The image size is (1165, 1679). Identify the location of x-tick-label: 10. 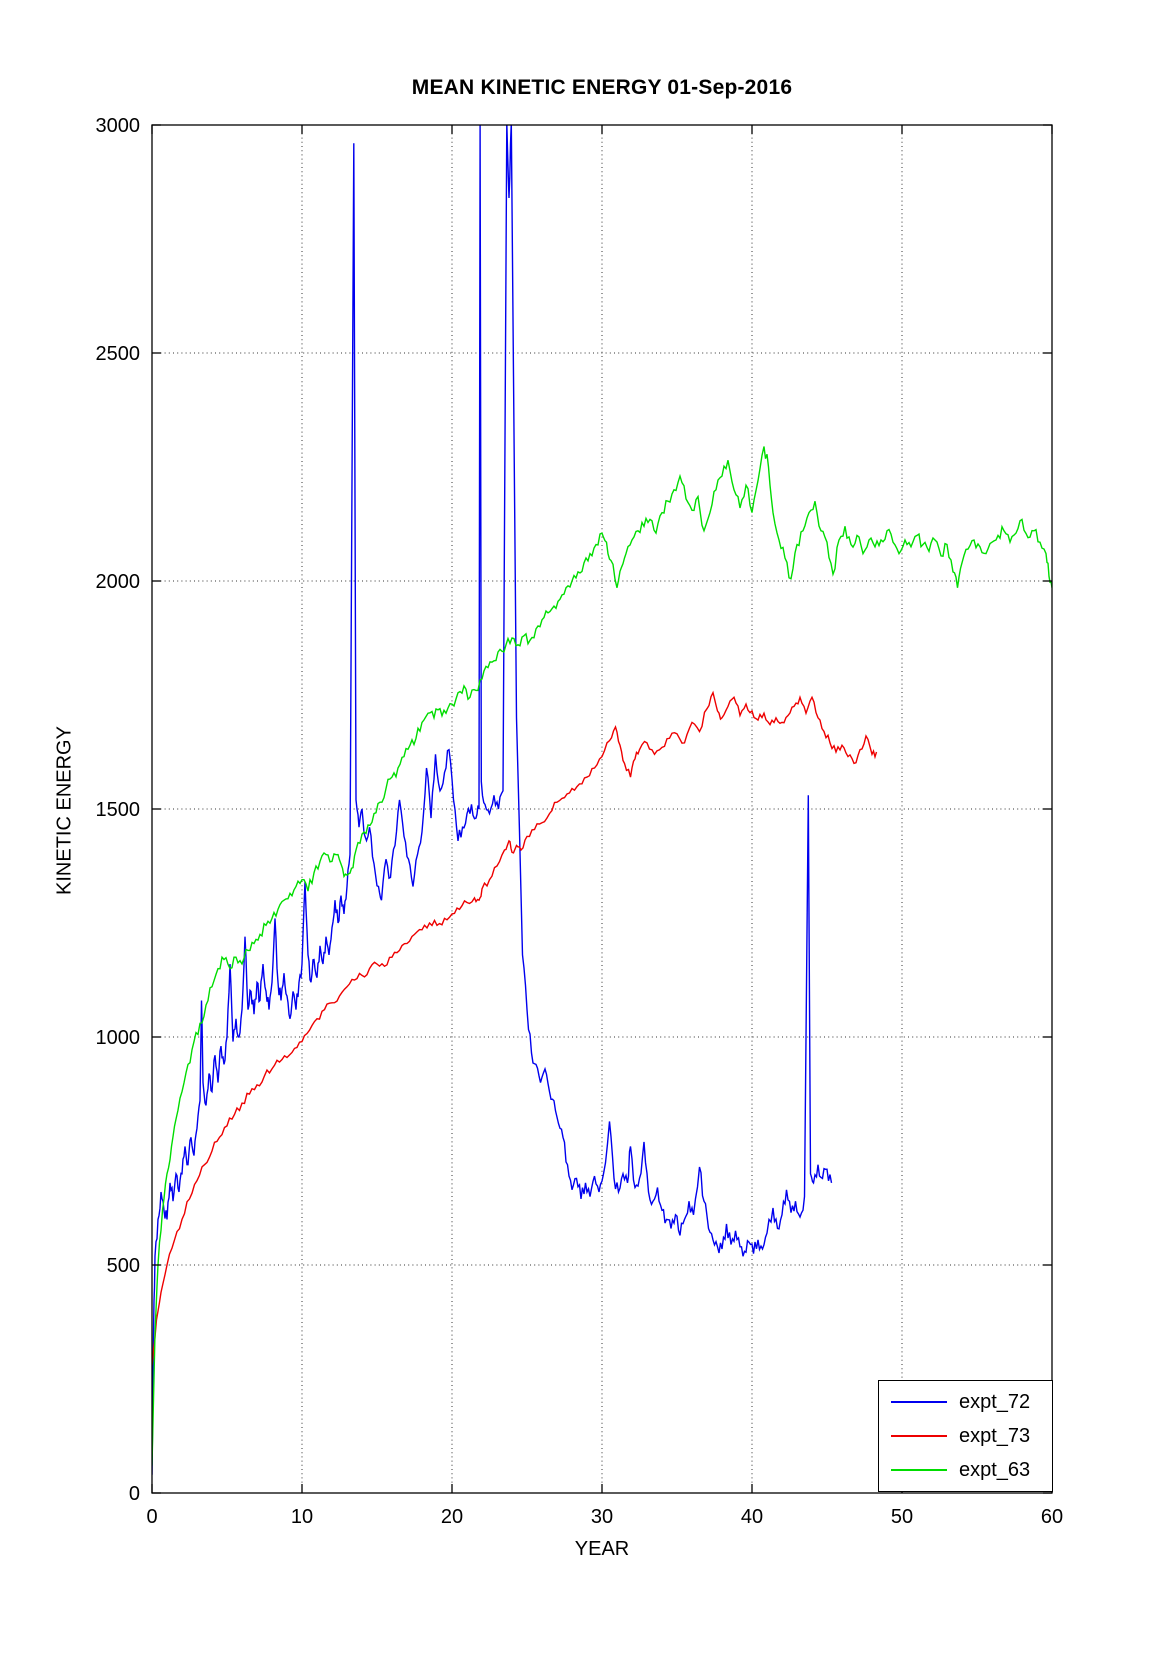
(302, 1517).